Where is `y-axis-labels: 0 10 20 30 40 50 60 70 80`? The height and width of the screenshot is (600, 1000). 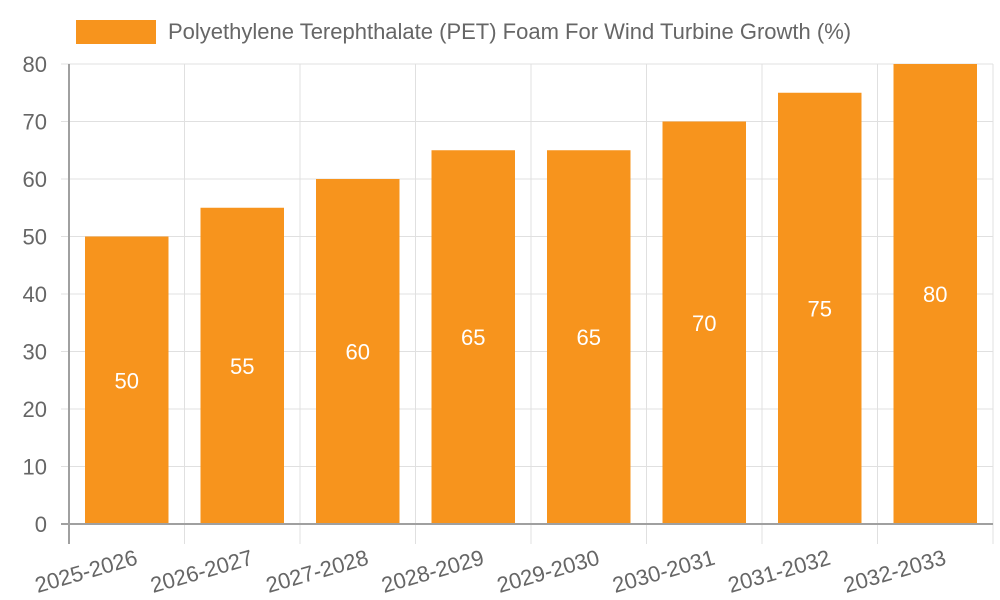
y-axis-labels: 0 10 20 30 40 50 60 70 80 is located at coordinates (35, 294).